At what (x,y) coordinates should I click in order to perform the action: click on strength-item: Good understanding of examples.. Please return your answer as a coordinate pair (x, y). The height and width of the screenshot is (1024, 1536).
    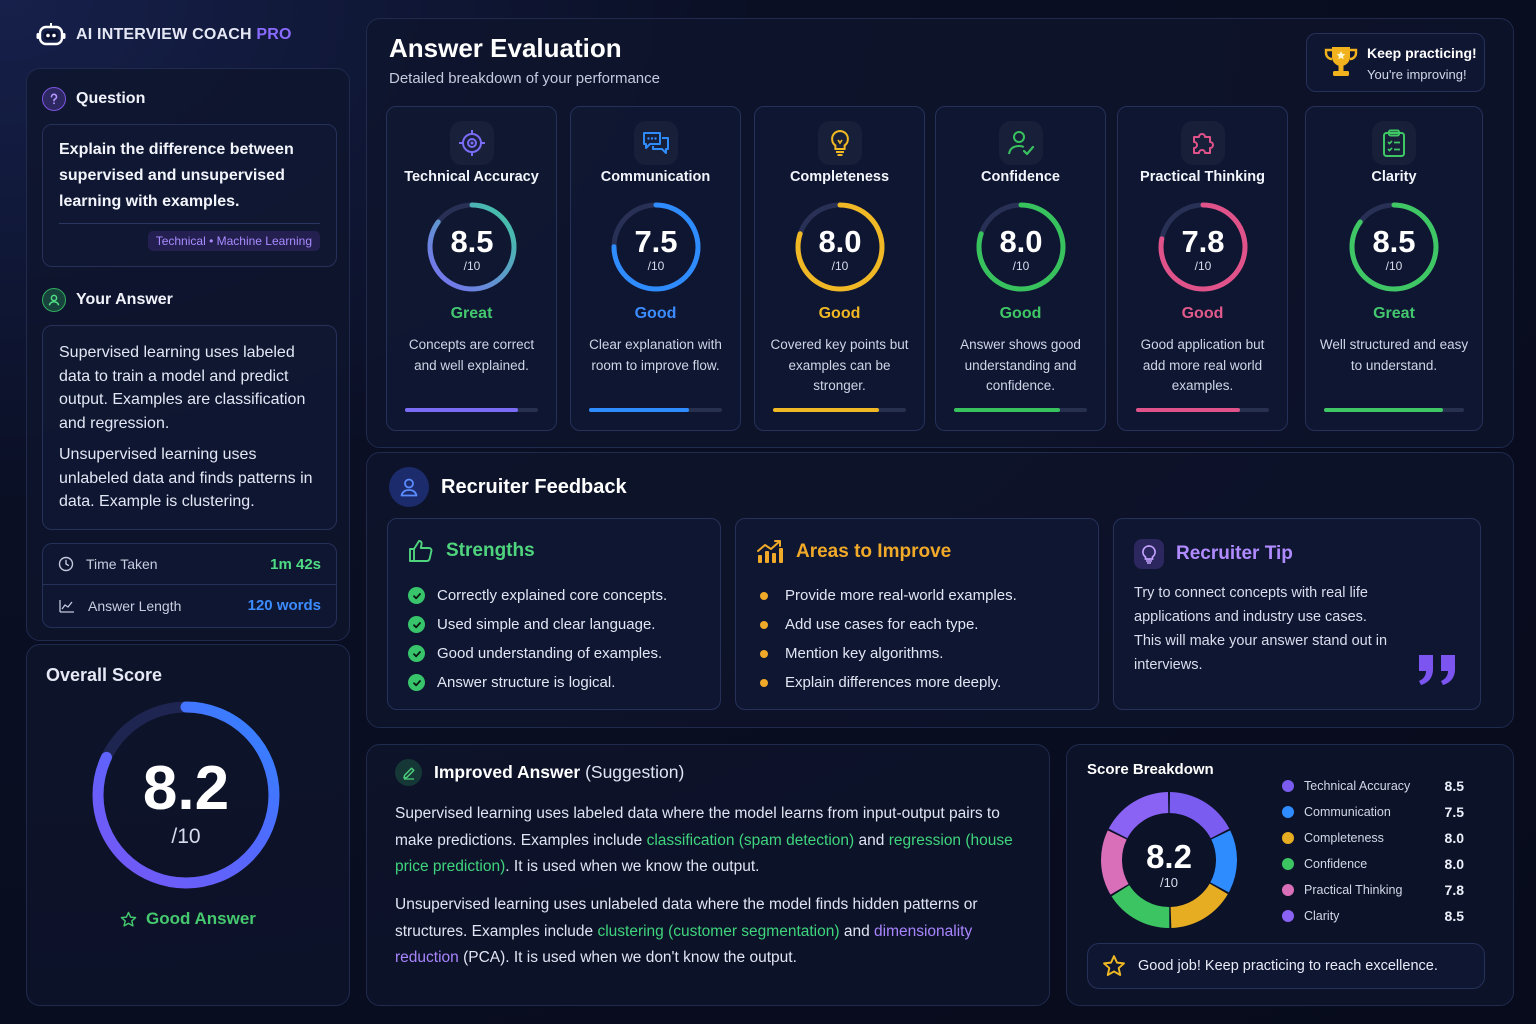
    Looking at the image, I should click on (557, 653).